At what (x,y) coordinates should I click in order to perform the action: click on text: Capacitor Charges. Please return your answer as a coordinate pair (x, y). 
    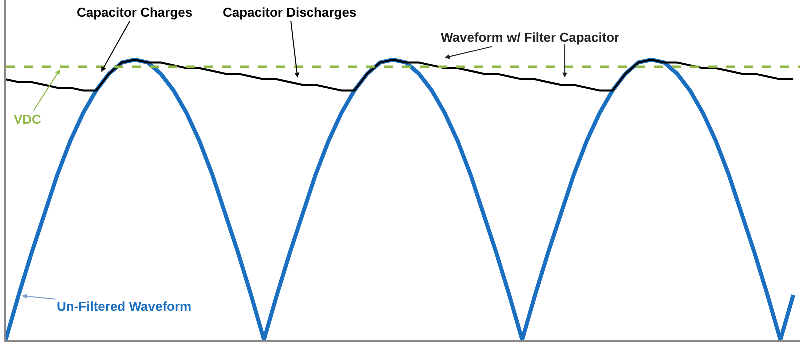
    Looking at the image, I should click on (135, 12).